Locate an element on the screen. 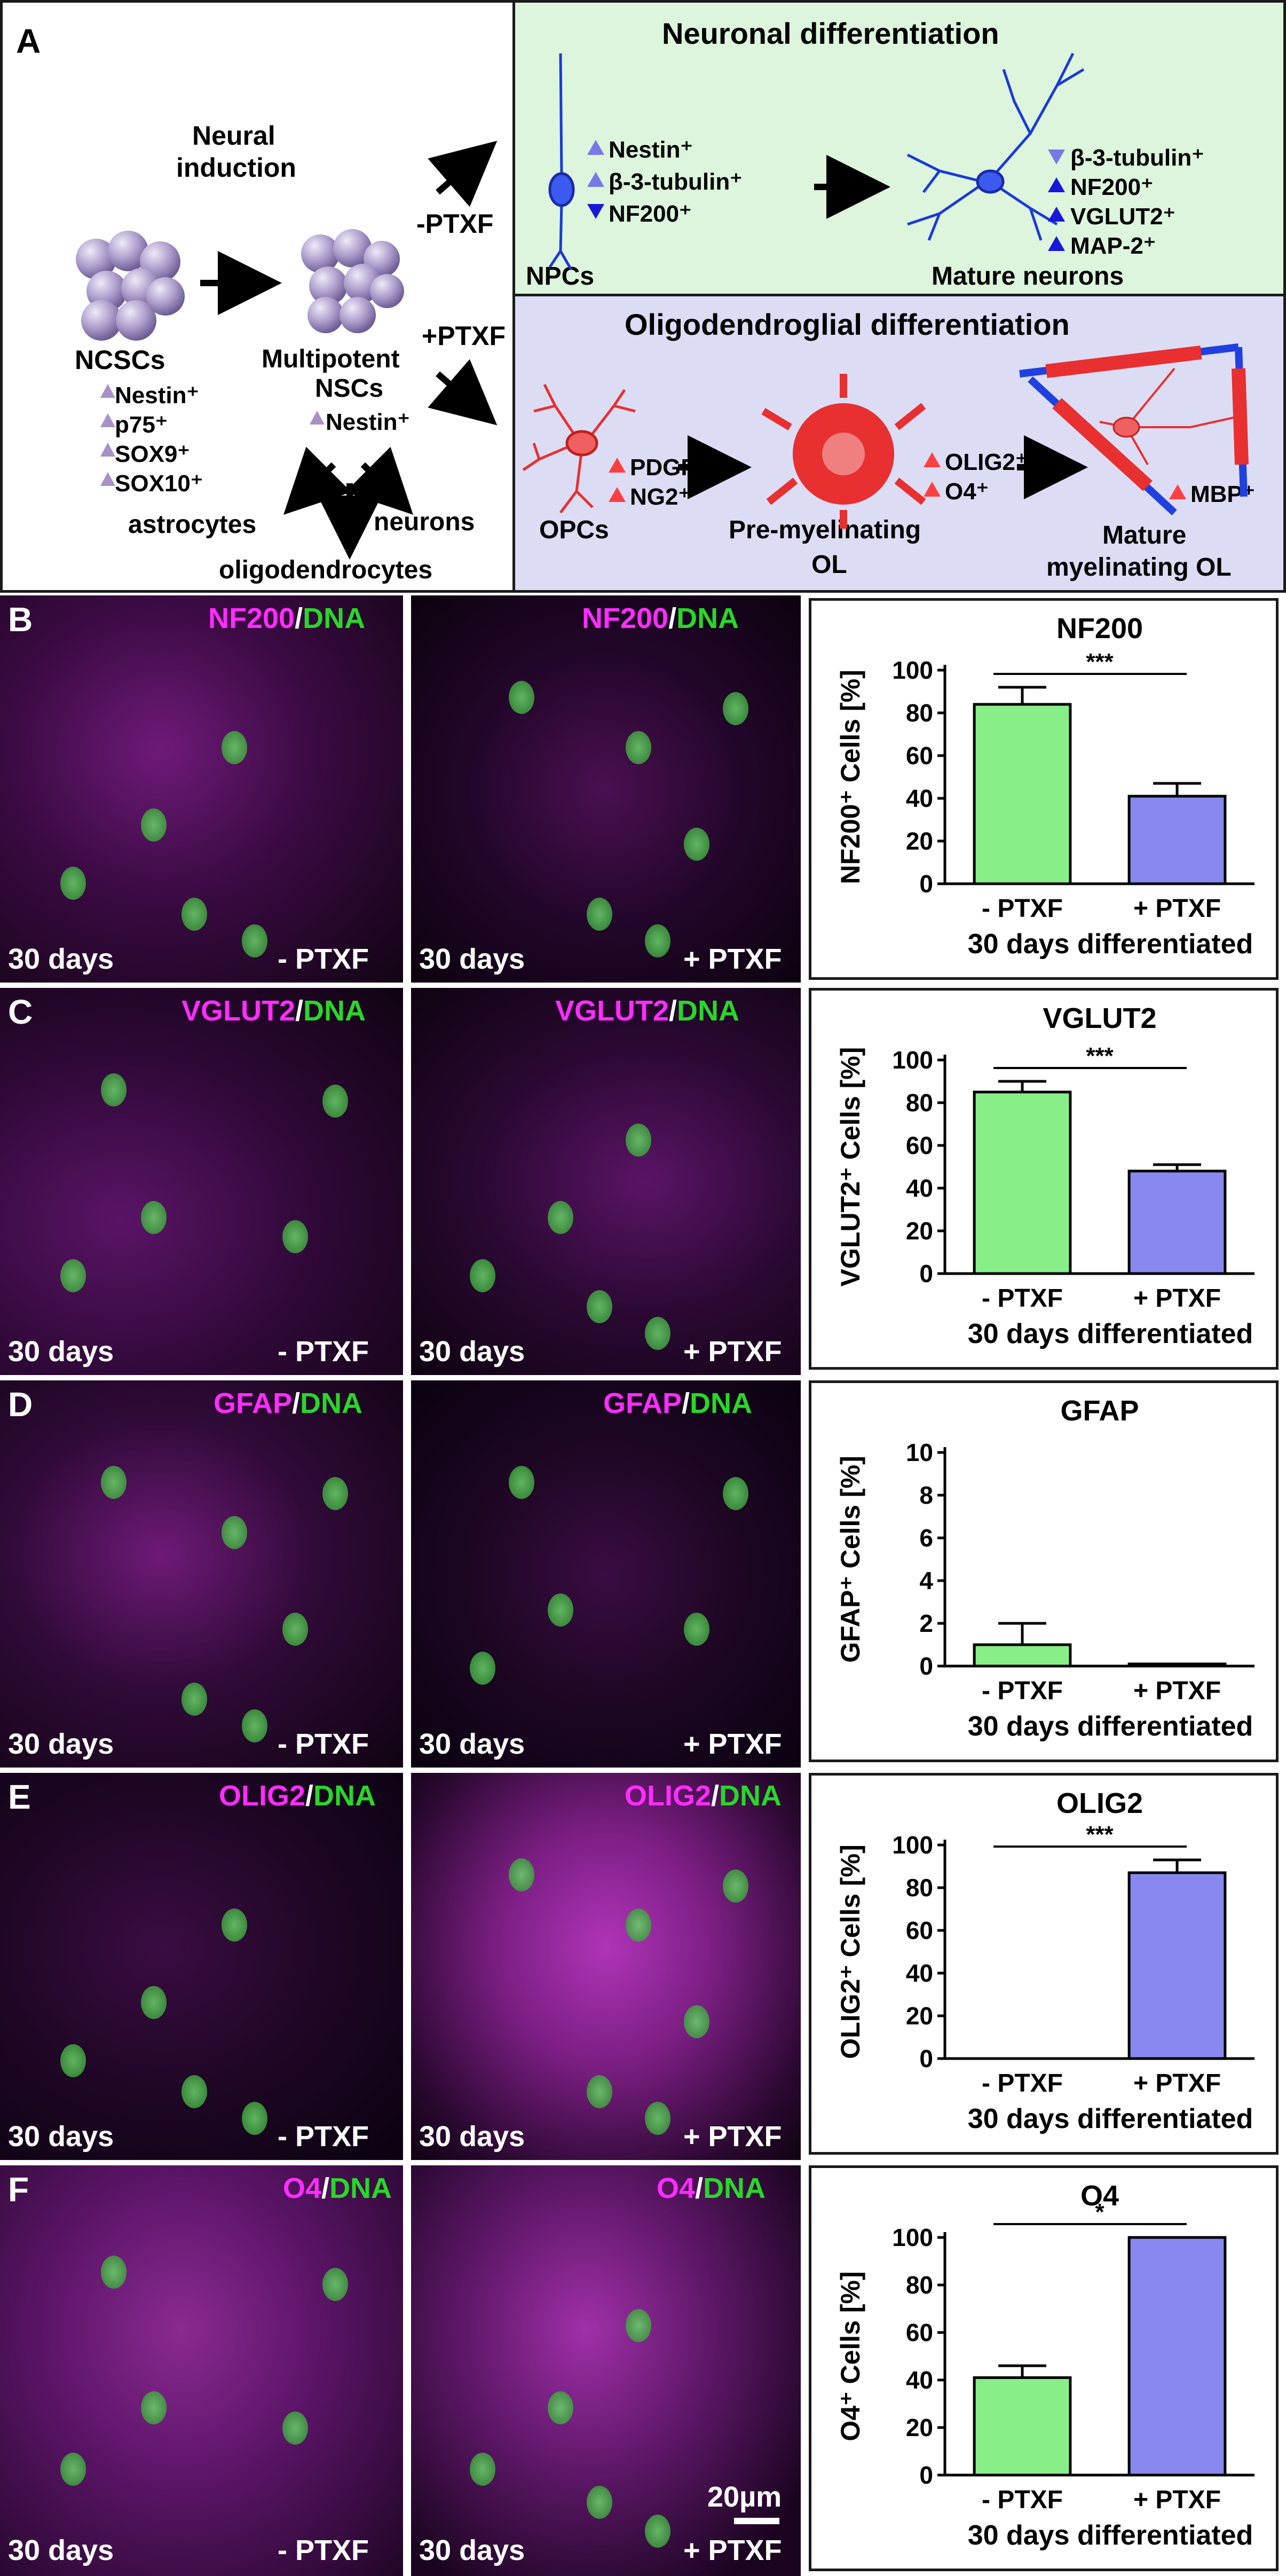 The image size is (1286, 2576). y-tick-label: 10 is located at coordinates (919, 1452).